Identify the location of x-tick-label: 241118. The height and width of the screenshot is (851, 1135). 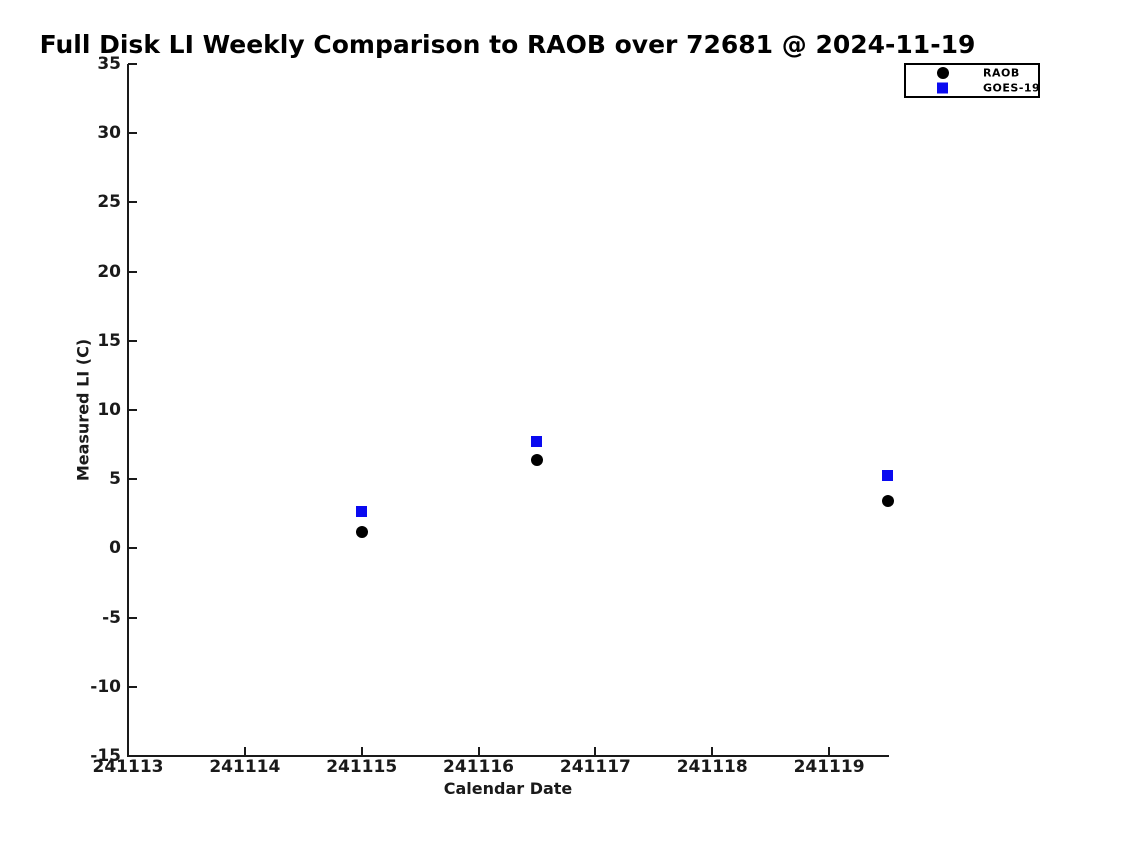
(712, 767).